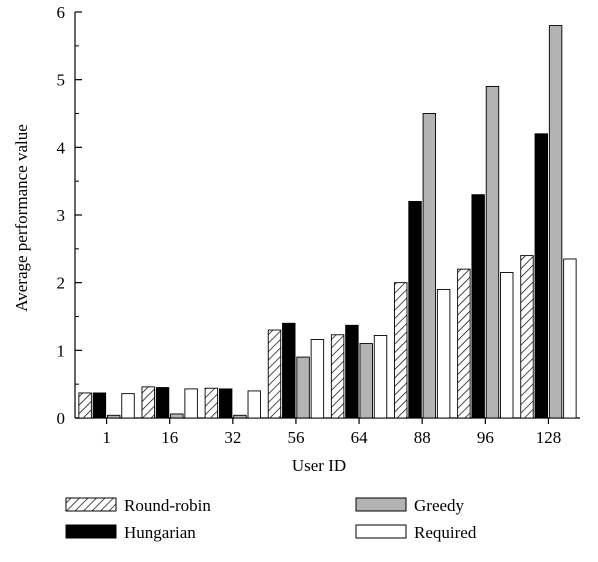 This screenshot has height=562, width=598. Describe the element at coordinates (106, 437) in the screenshot. I see `x-tick-label: 1` at that location.